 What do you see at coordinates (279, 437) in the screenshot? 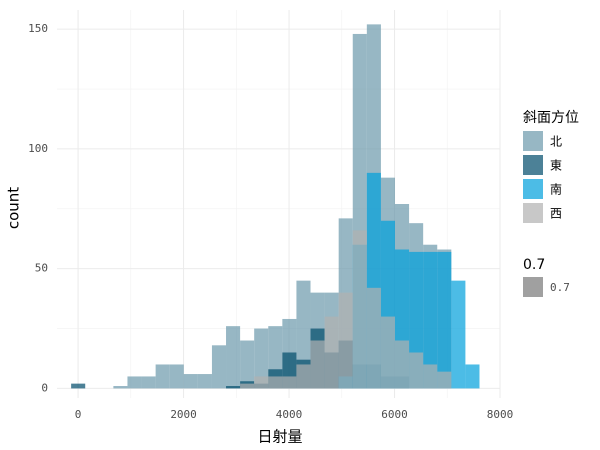
I see `x-axis-title: 日射量` at bounding box center [279, 437].